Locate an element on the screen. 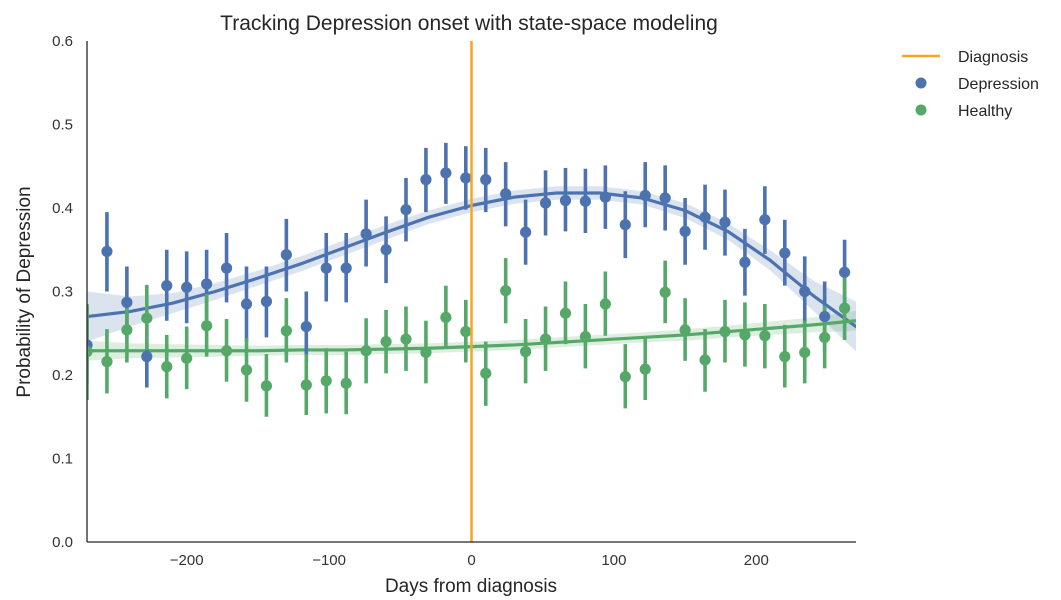 Image resolution: width=1061 pixels, height=600 pixels. legend-depression-label: Depression is located at coordinates (998, 84).